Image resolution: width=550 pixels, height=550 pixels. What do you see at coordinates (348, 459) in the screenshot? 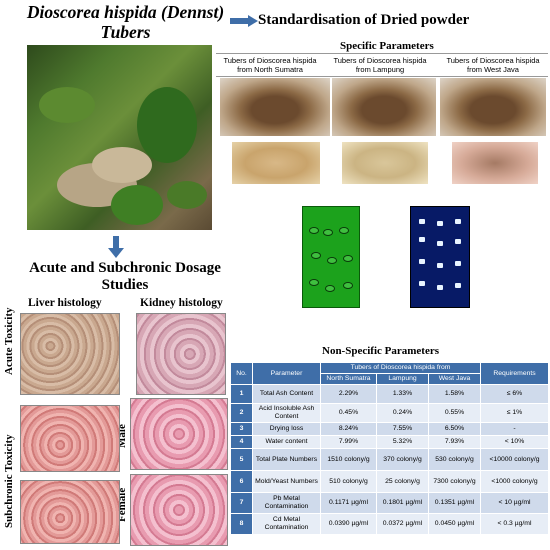
I see `row-north-sumatra: 1510 colony/g` at bounding box center [348, 459].